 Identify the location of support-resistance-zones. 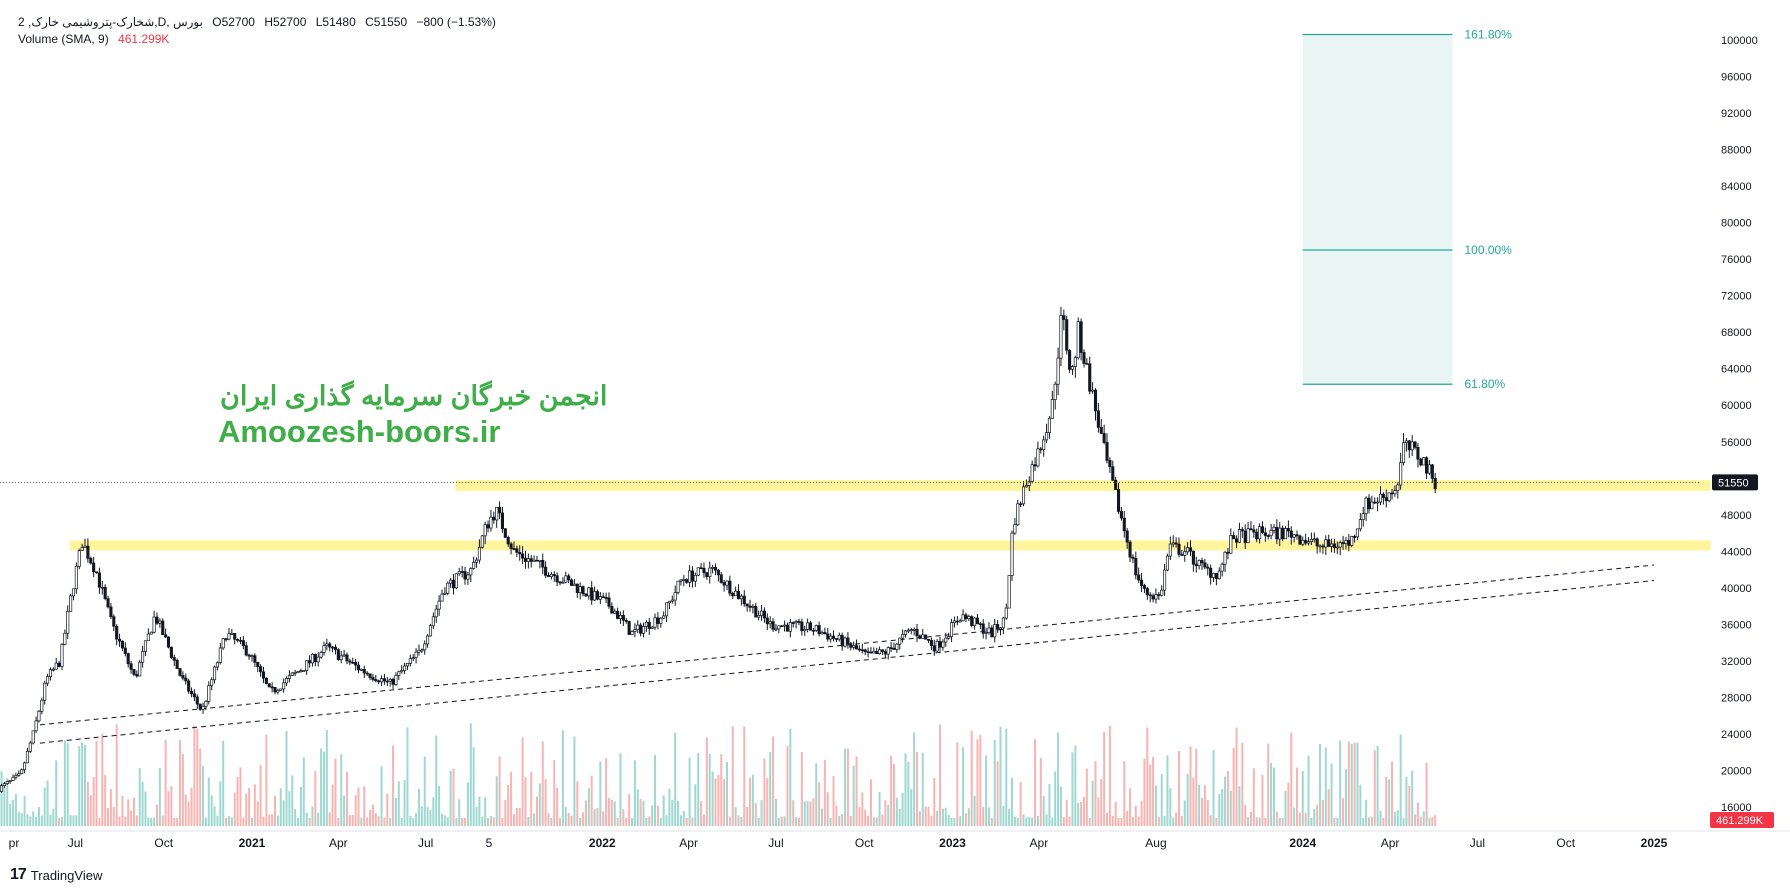
(890, 515).